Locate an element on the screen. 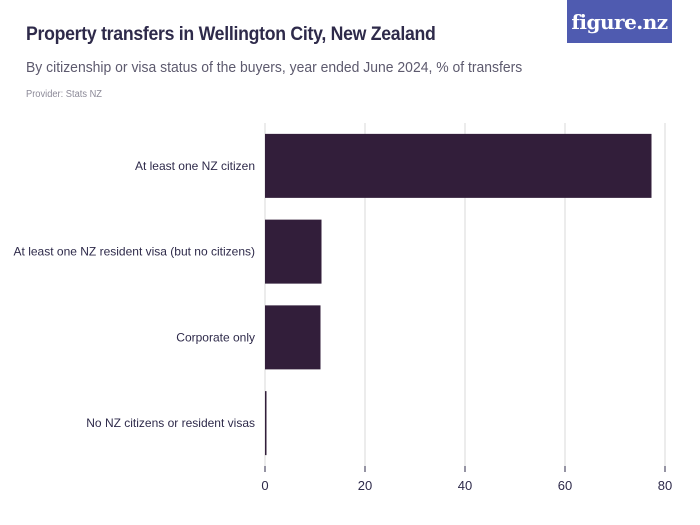  figure-nz-logo: figure.nz is located at coordinates (619, 21).